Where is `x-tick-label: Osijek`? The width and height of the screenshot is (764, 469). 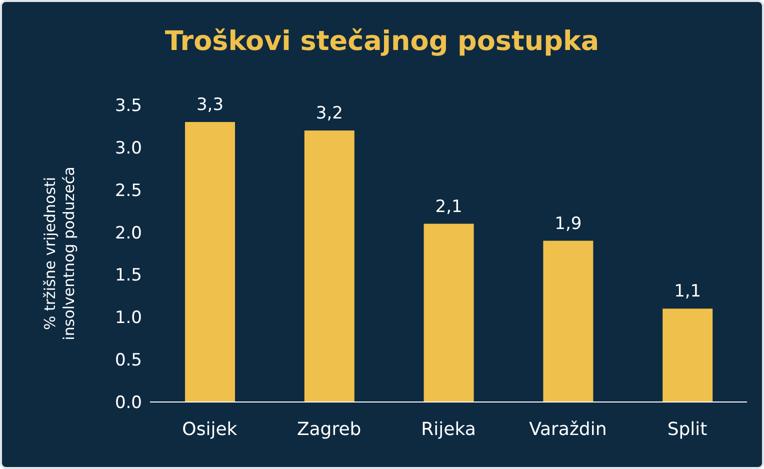 x-tick-label: Osijek is located at coordinates (210, 429).